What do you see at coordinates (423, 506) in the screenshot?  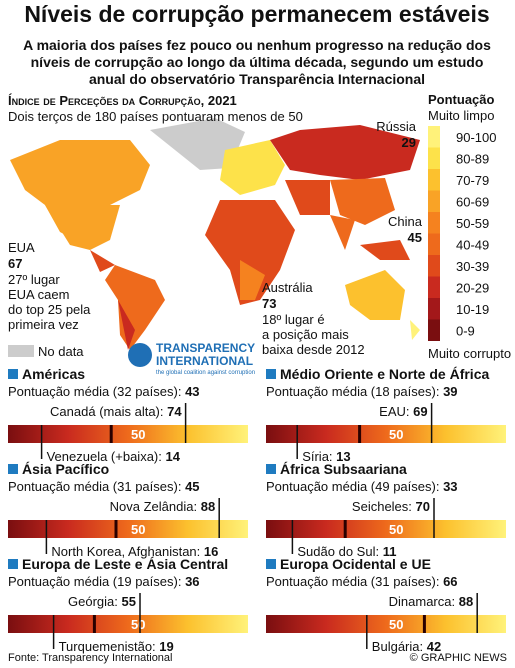 I see `high-value: 70` at bounding box center [423, 506].